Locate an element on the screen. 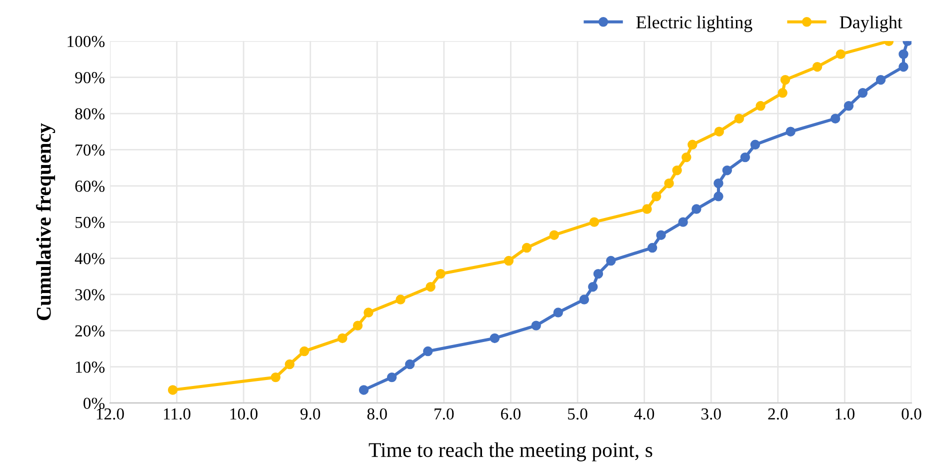  y-tick-label: 50% is located at coordinates (90, 222).